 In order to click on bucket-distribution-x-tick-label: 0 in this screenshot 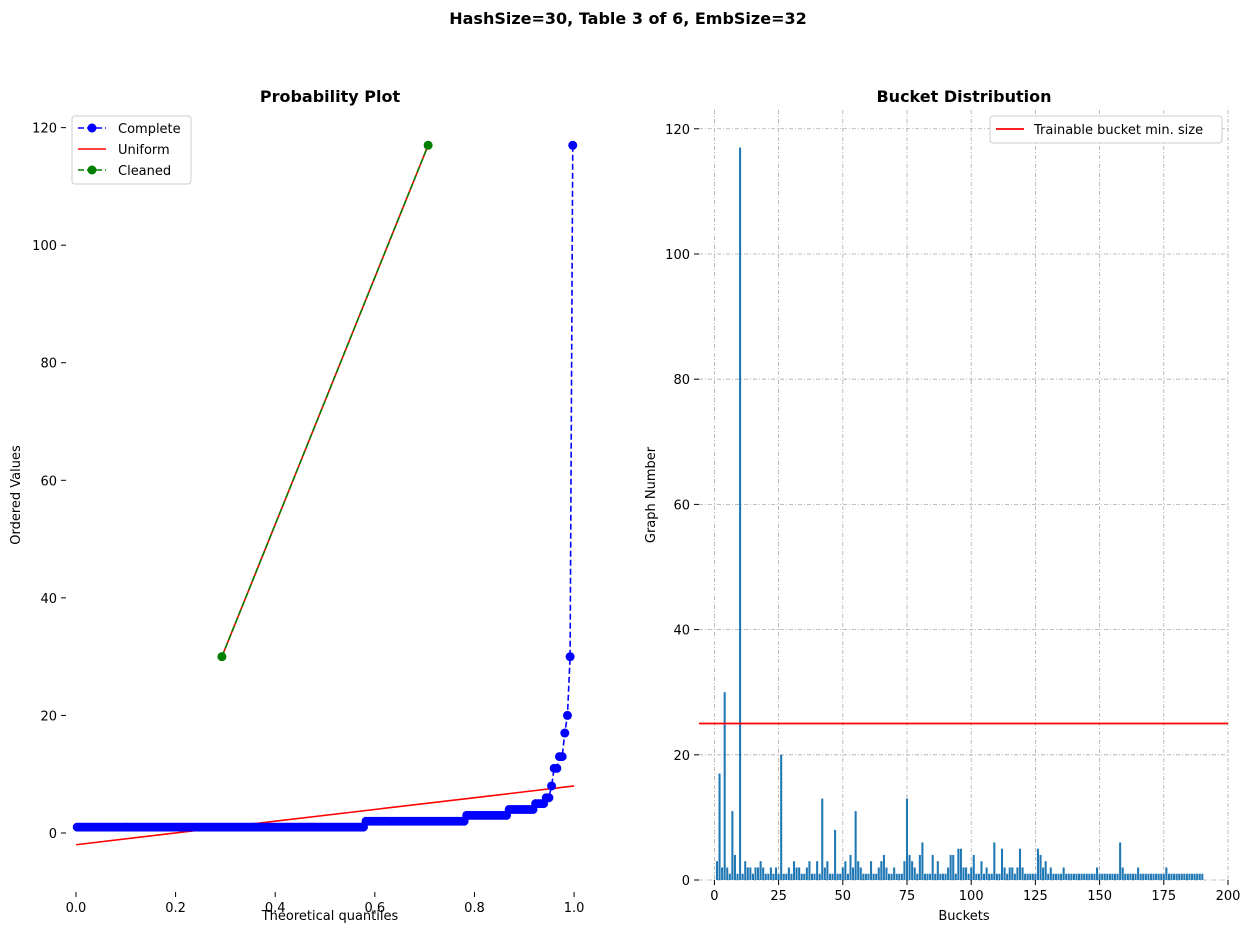, I will do `click(714, 896)`.